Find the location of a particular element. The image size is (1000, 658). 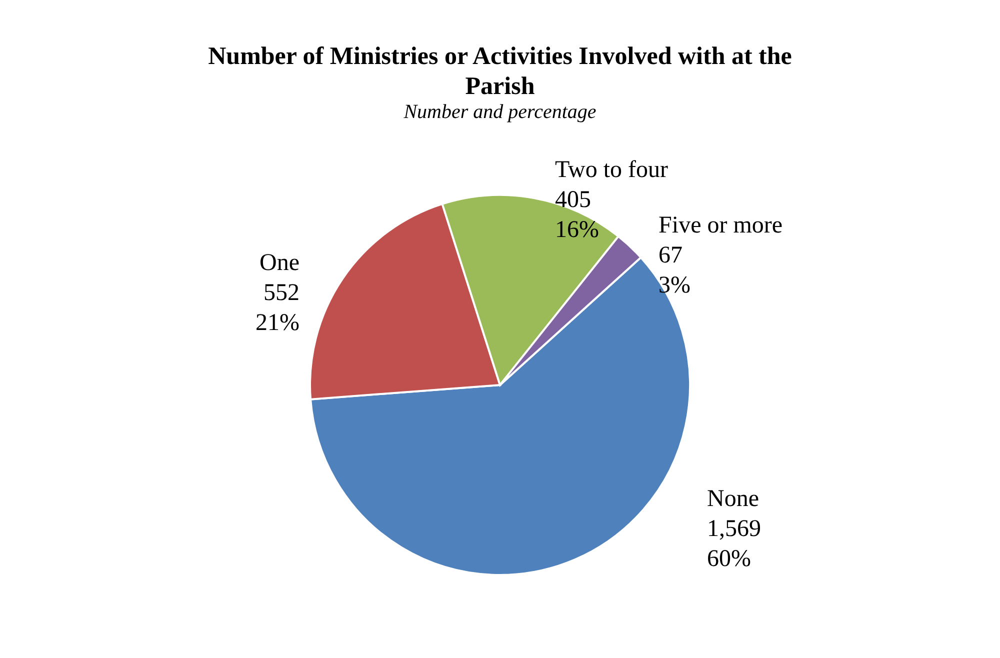

data-label: 405 16% is located at coordinates (577, 215).